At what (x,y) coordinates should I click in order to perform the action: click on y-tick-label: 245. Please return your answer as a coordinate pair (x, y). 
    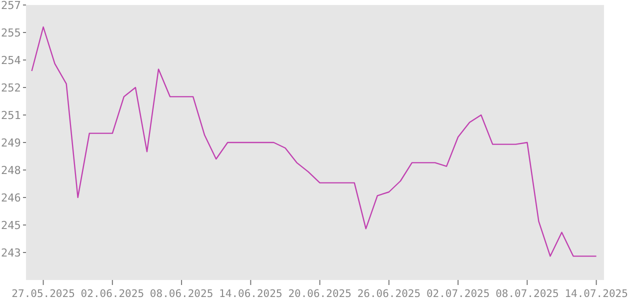
    Looking at the image, I should click on (11, 225).